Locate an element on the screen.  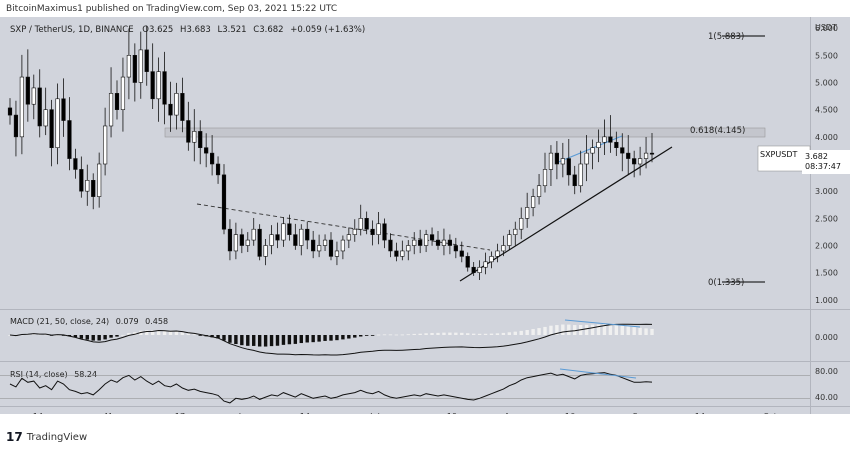
time-axis-label: 17 is located at coordinates (180, 413).